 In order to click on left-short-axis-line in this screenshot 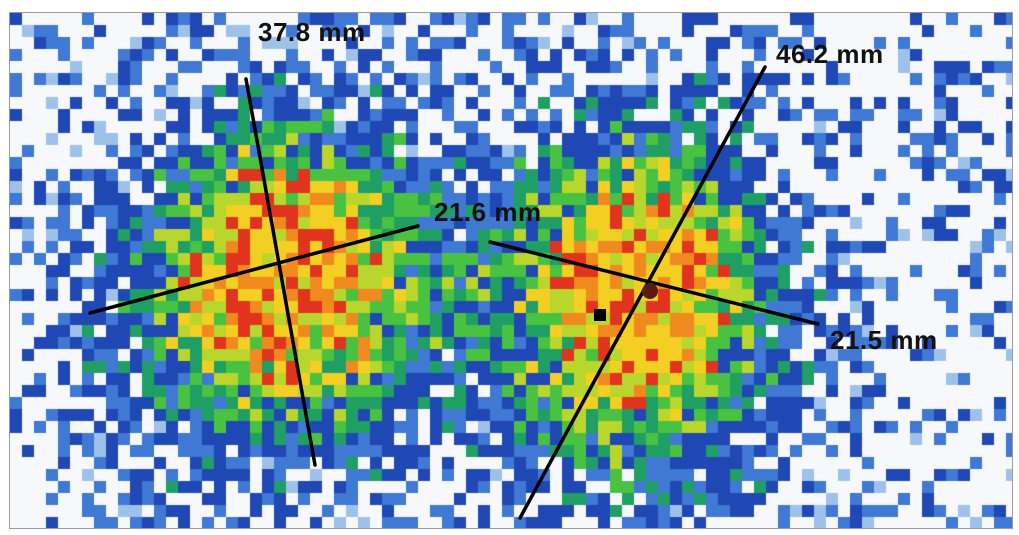, I will do `click(254, 269)`.